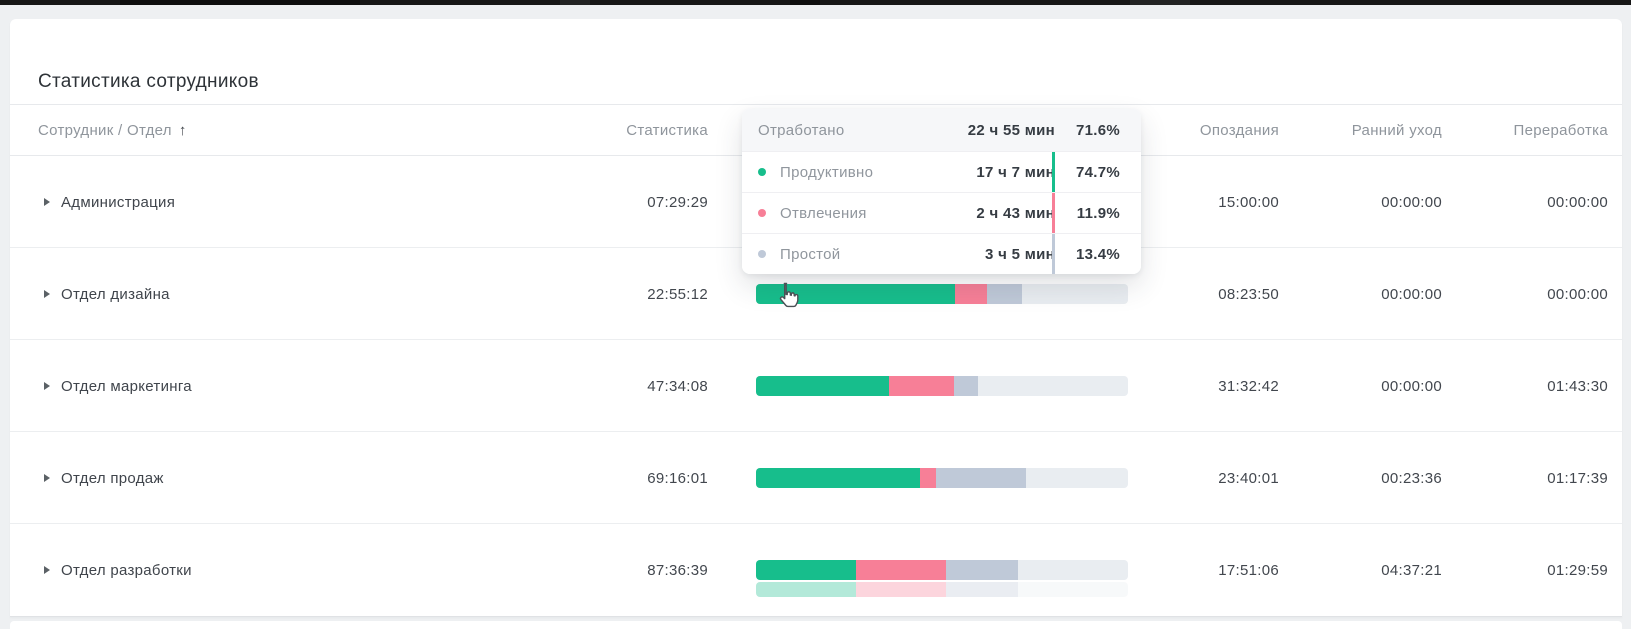  What do you see at coordinates (677, 294) in the screenshot?
I see `statistics-value: 22:55:12` at bounding box center [677, 294].